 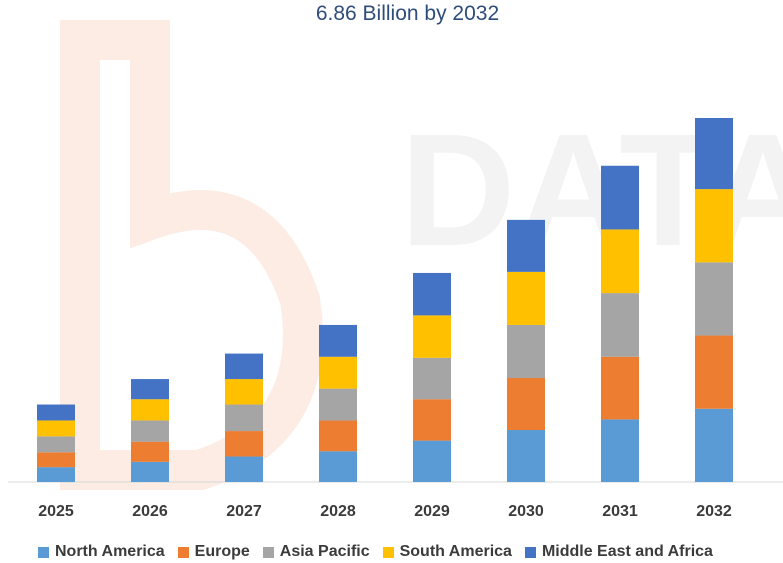 What do you see at coordinates (150, 431) in the screenshot?
I see `bar-2026-asia-pacific` at bounding box center [150, 431].